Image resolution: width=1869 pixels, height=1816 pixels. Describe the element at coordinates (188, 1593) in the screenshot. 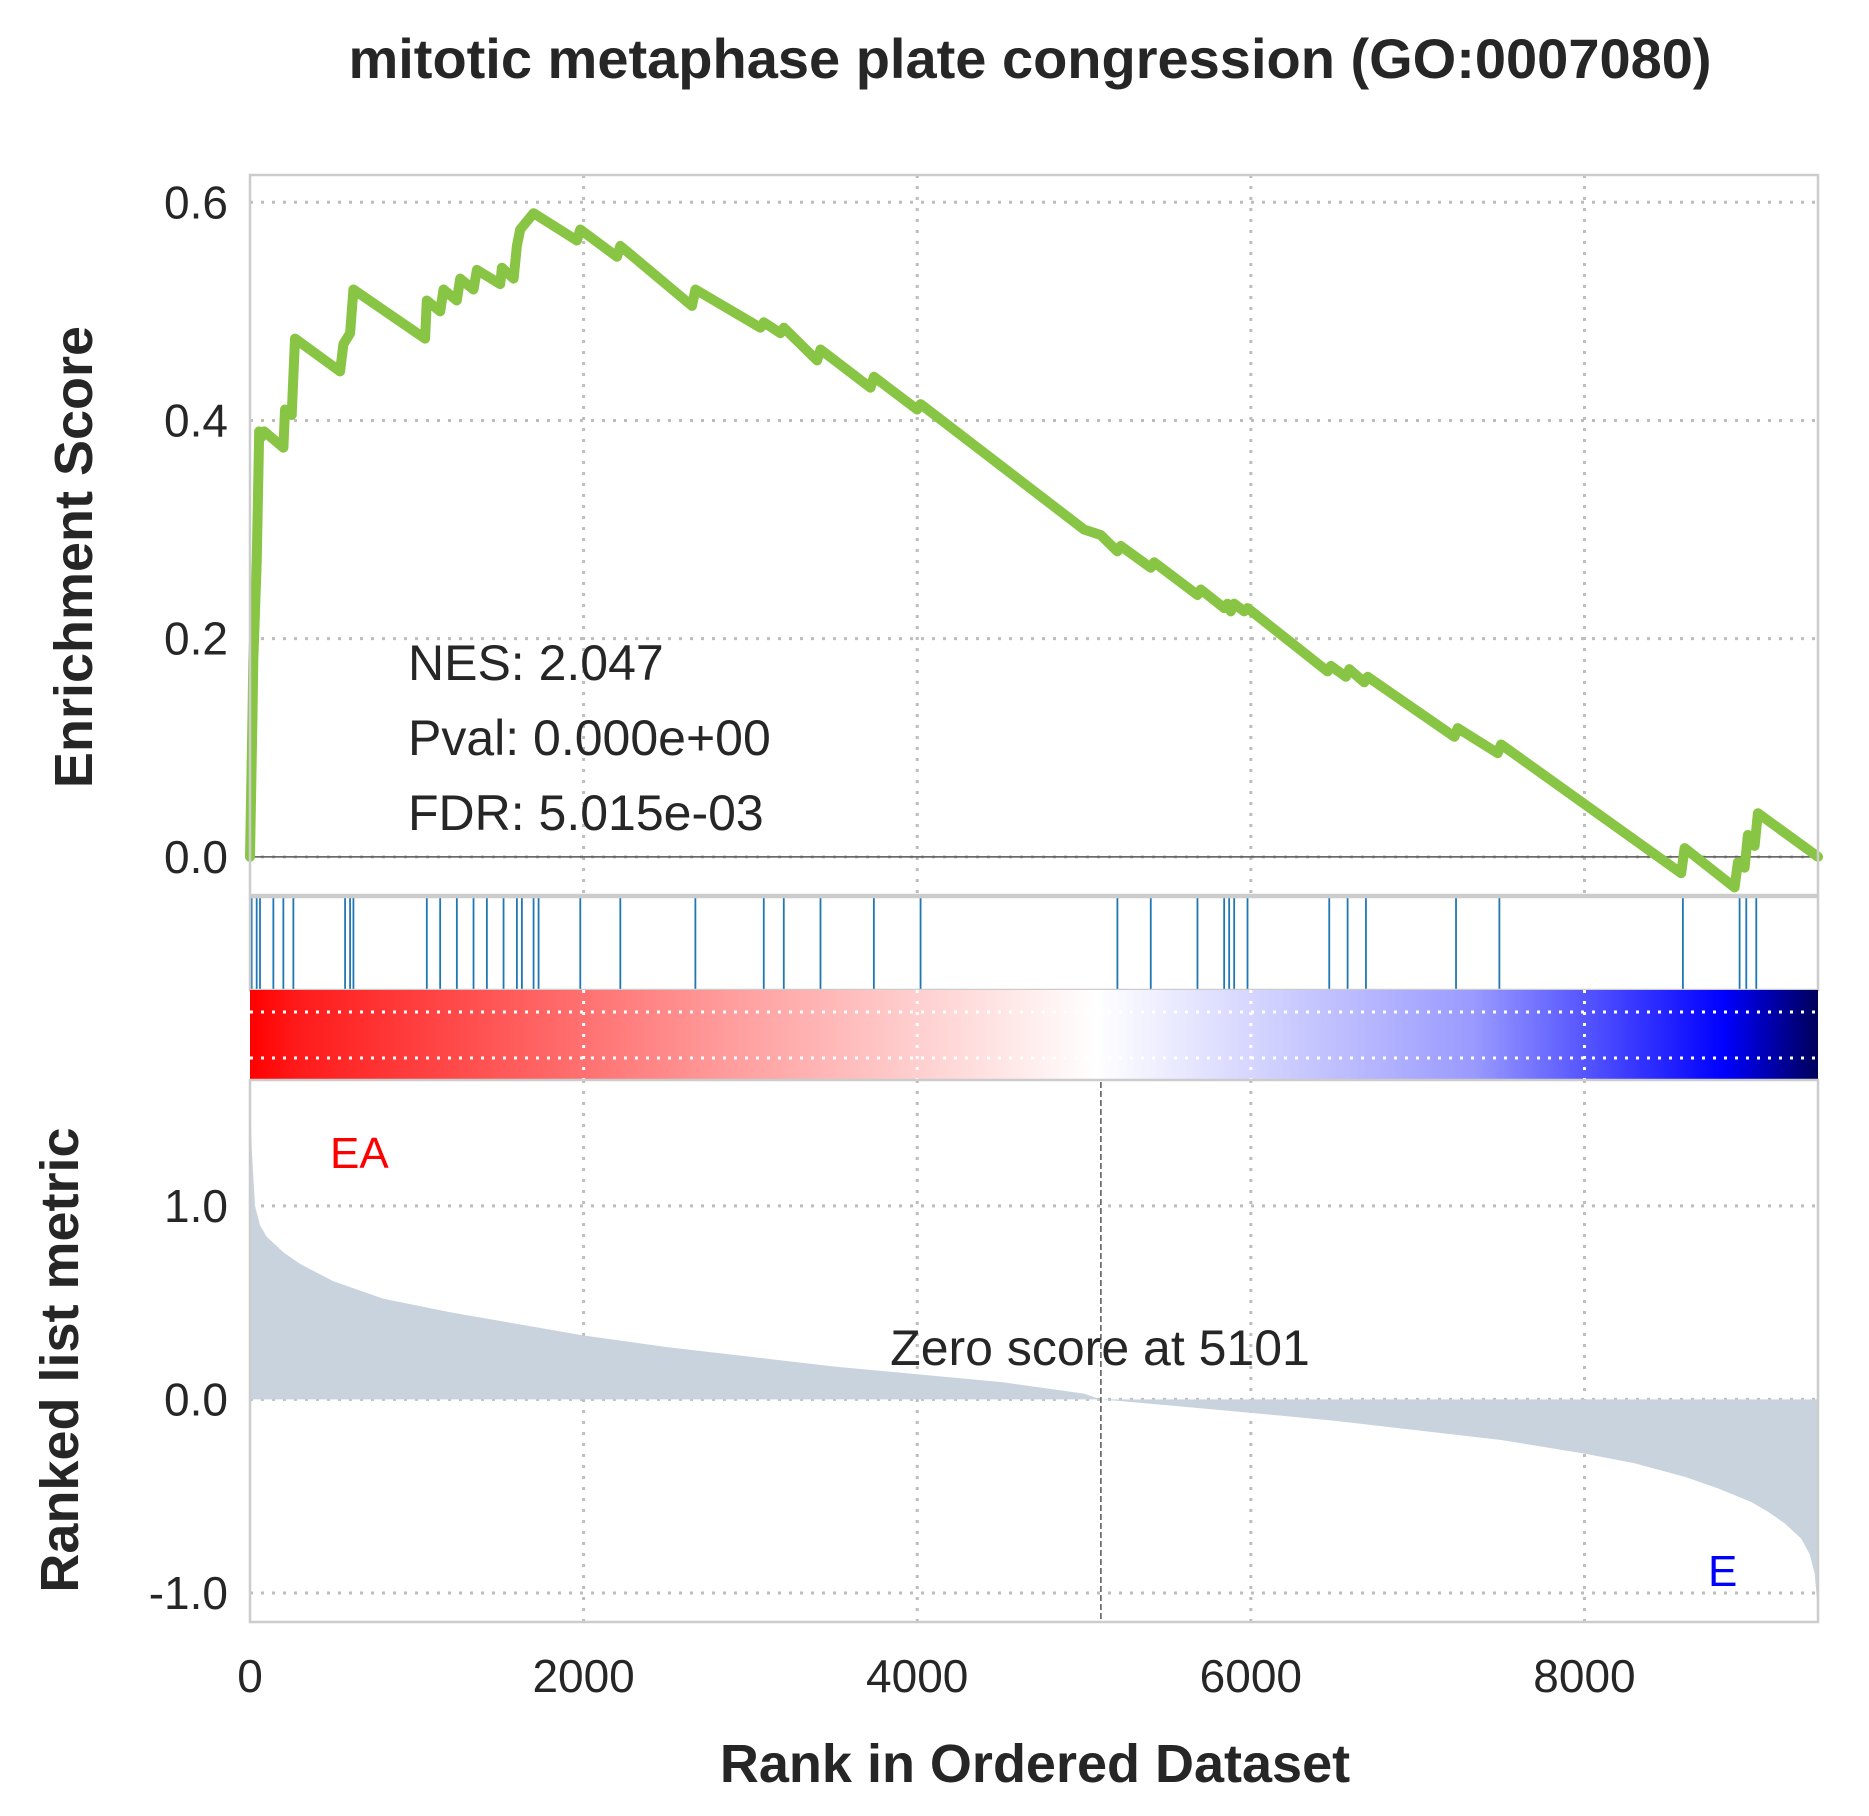

I see `rm-ytick-2: -1.0` at that location.